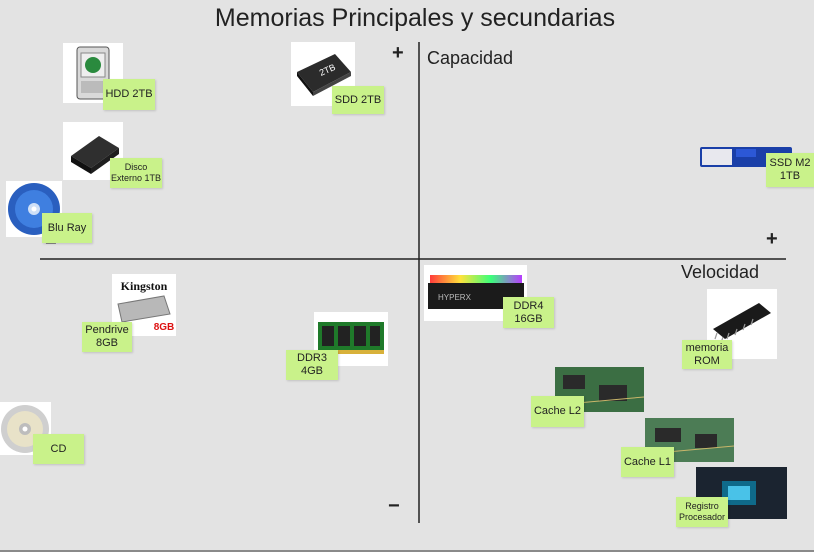  Describe the element at coordinates (455, 297) in the screenshot. I see `svg-text: HYPERX` at that location.